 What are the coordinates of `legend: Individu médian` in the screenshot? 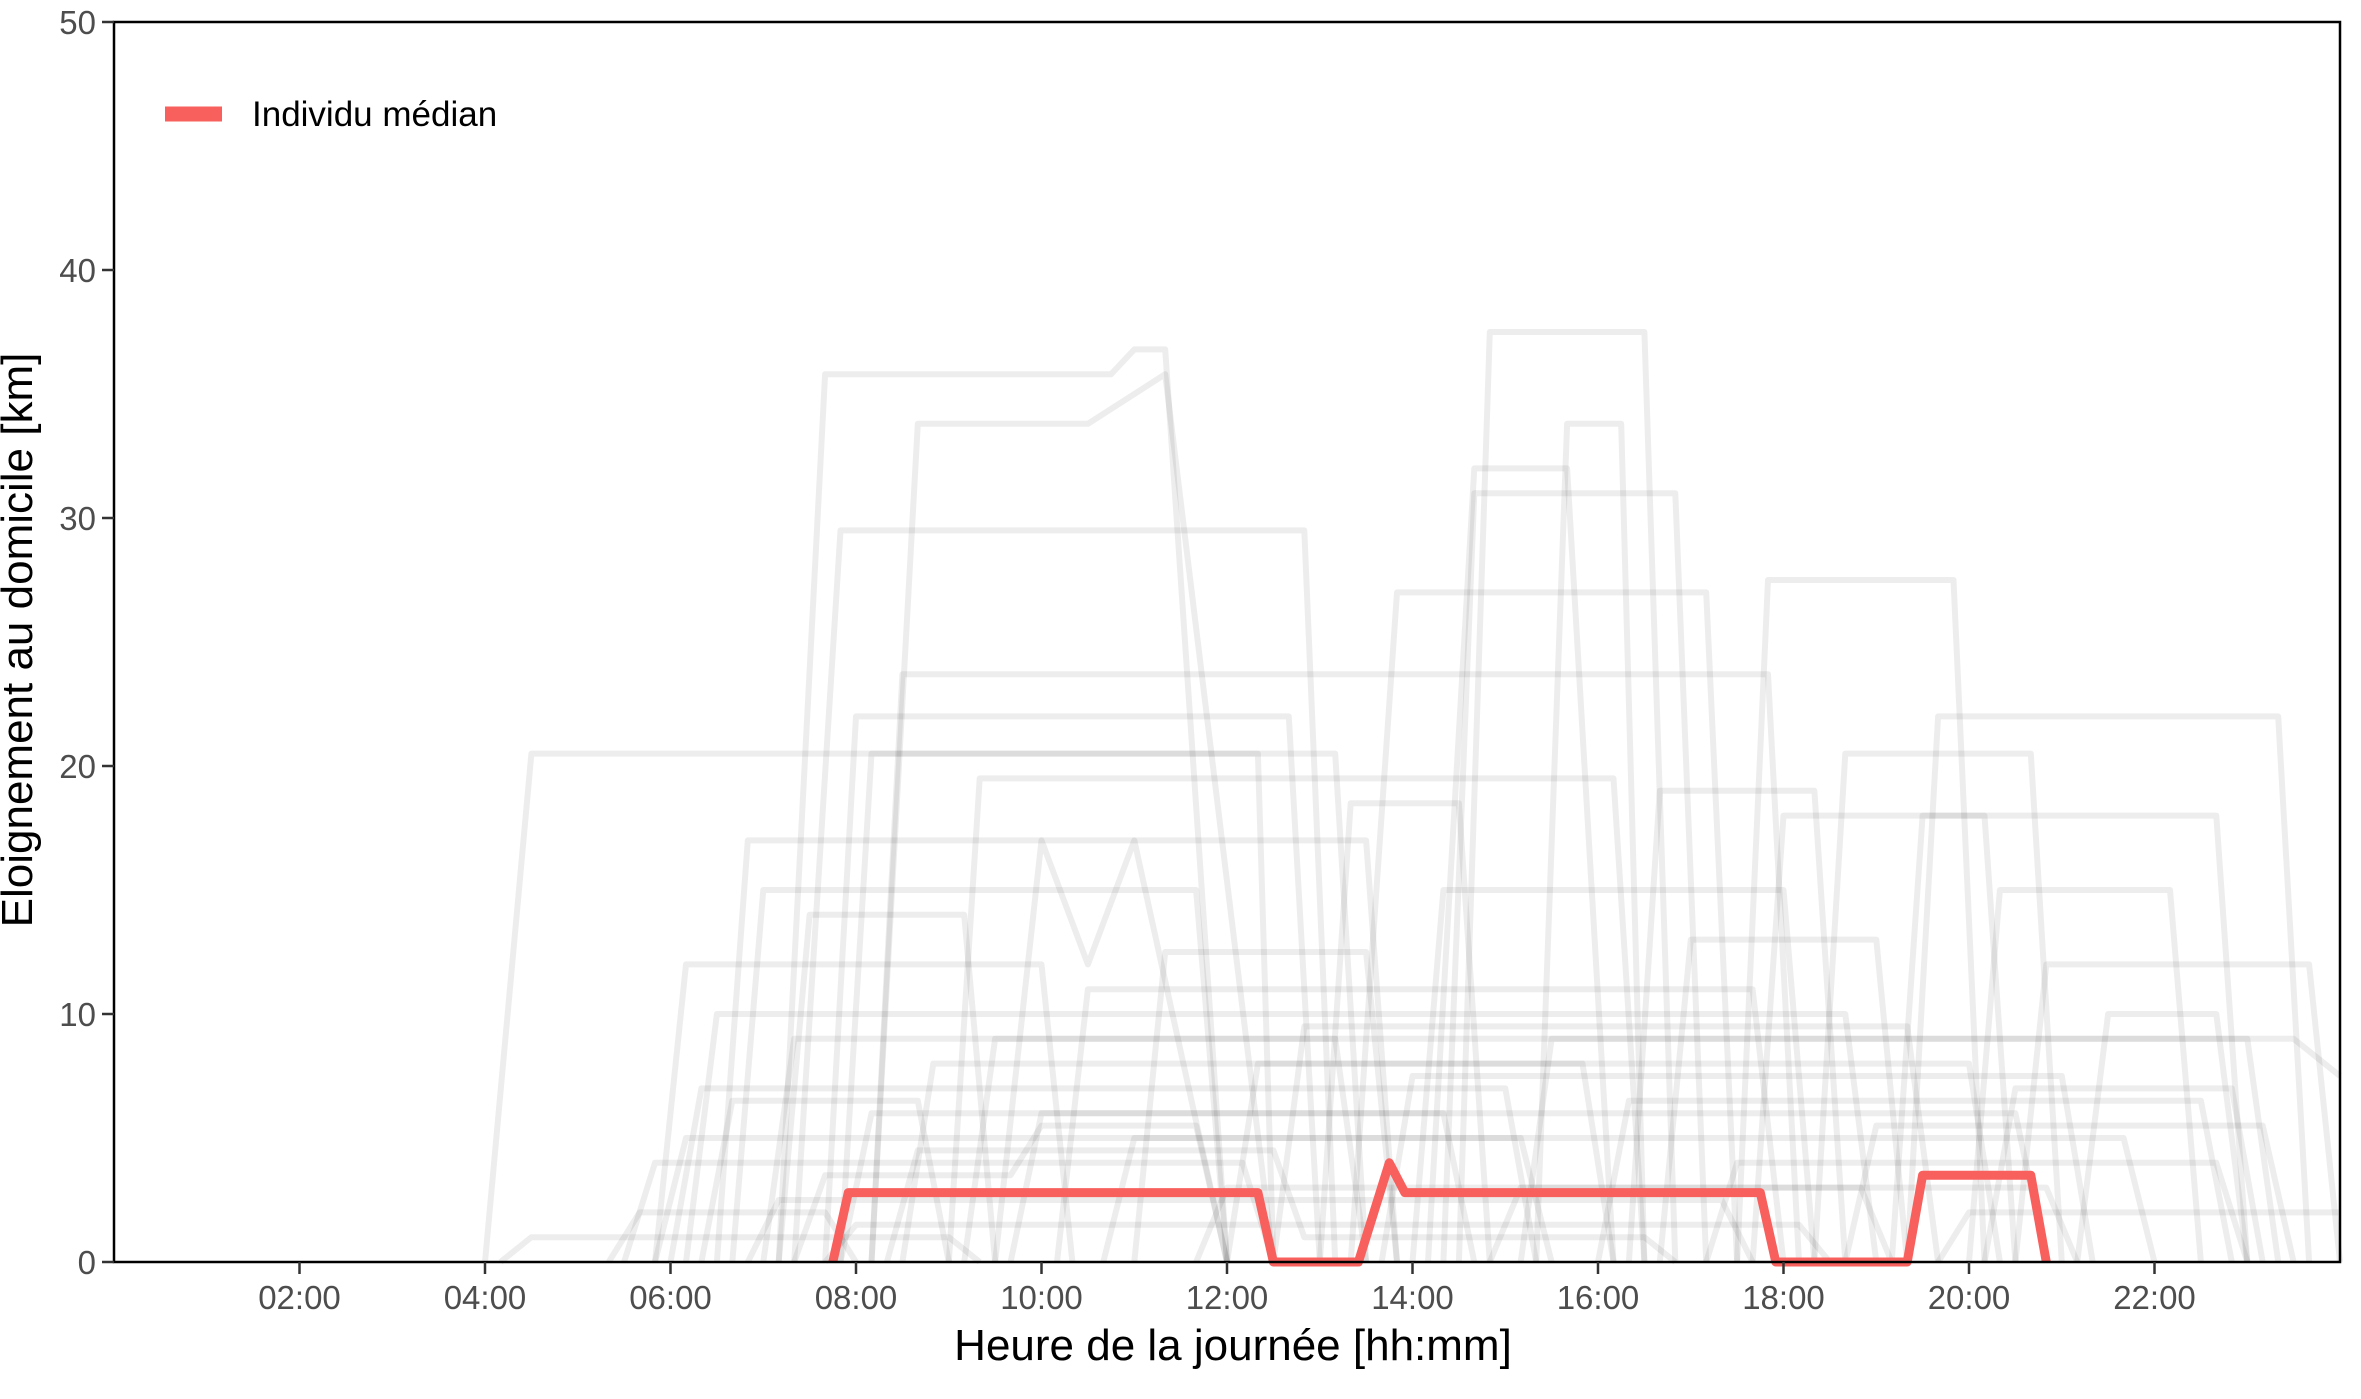 It's located at (331, 114).